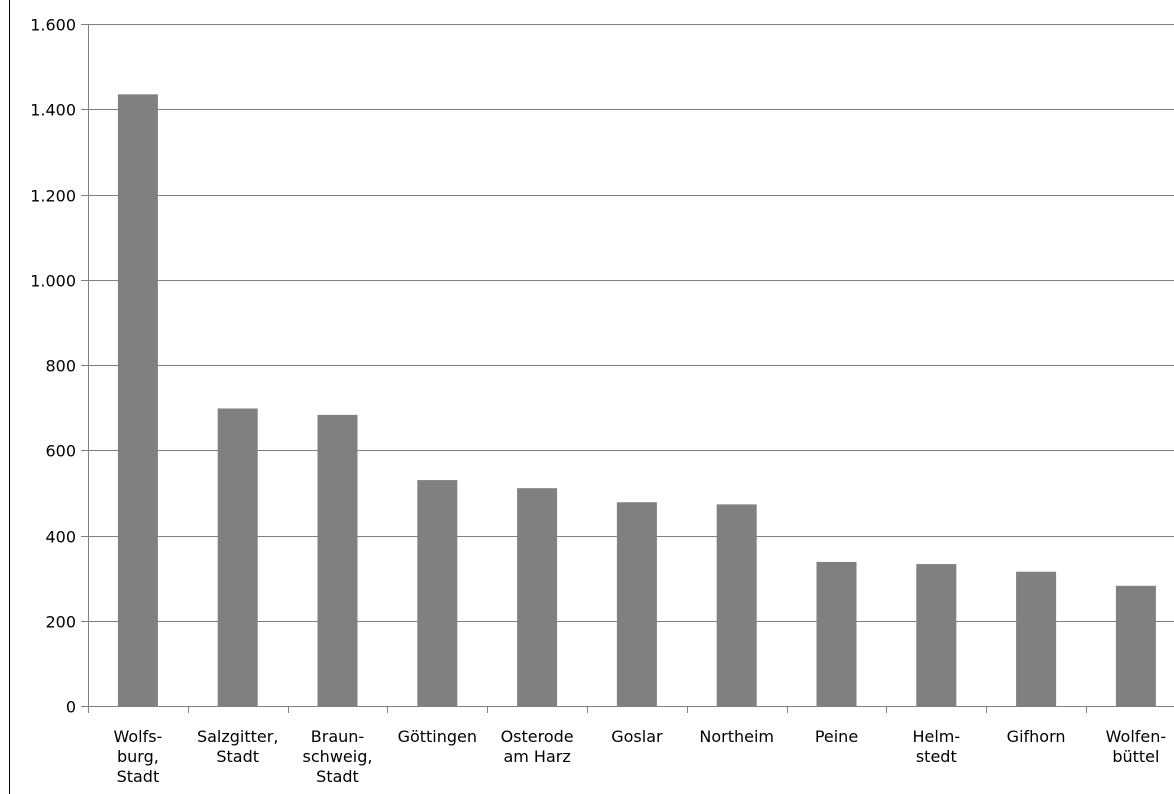 Image resolution: width=1174 pixels, height=794 pixels. I want to click on x-category-label: Goslar, so click(637, 736).